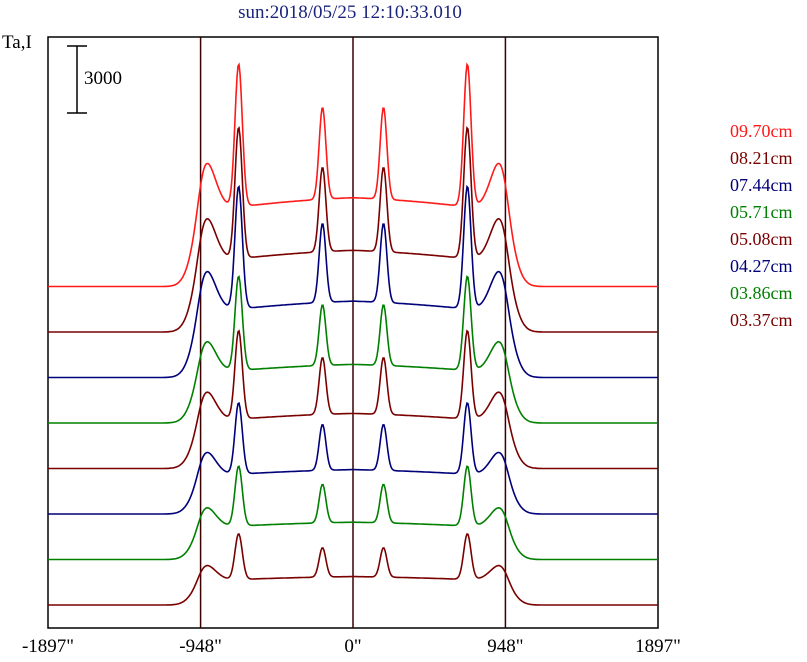 The height and width of the screenshot is (662, 807). Describe the element at coordinates (761, 158) in the screenshot. I see `legend-entry: 08.21cm` at that location.